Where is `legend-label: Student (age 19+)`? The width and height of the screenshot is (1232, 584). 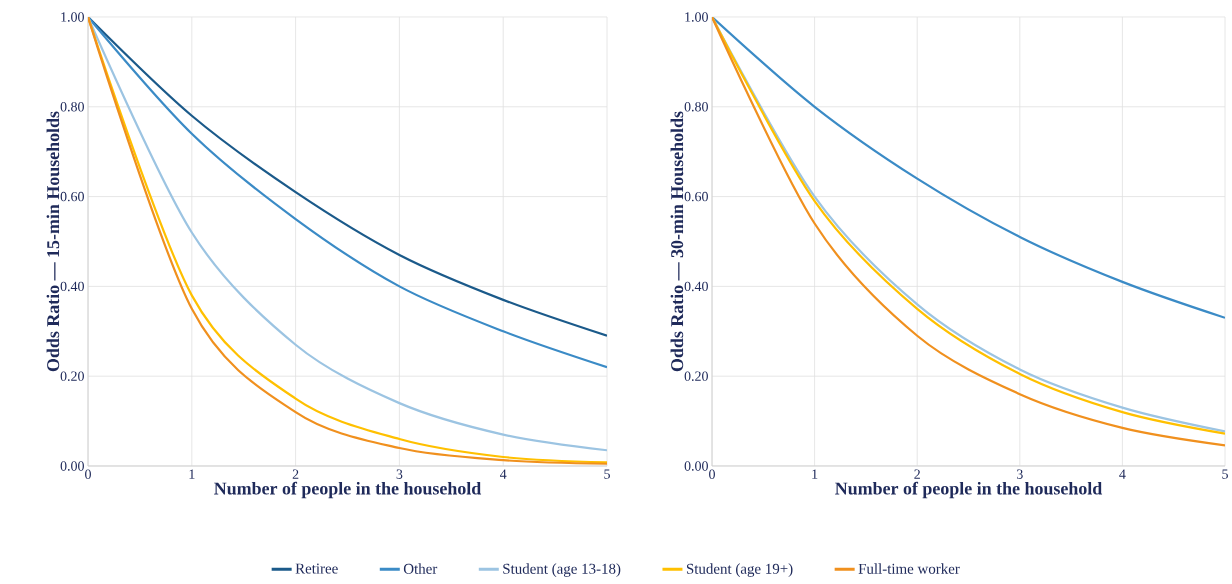 legend-label: Student (age 19+) is located at coordinates (739, 570).